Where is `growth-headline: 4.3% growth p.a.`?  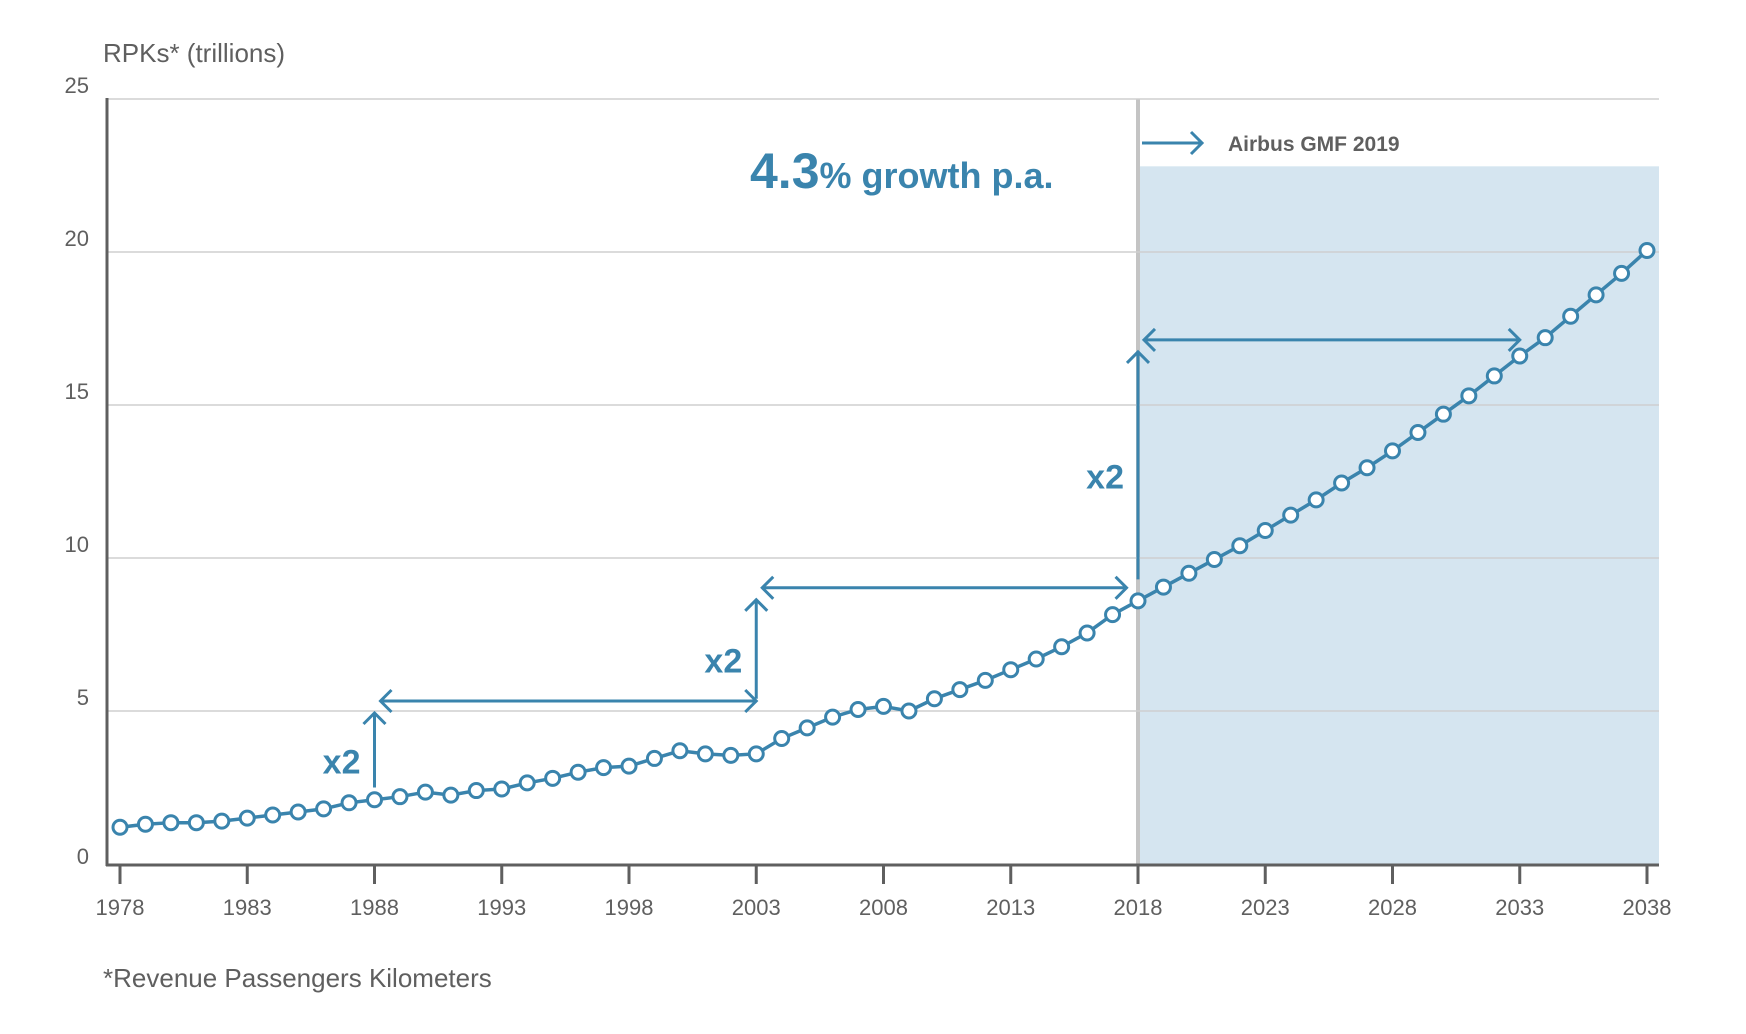
growth-headline: 4.3% growth p.a. is located at coordinates (902, 171).